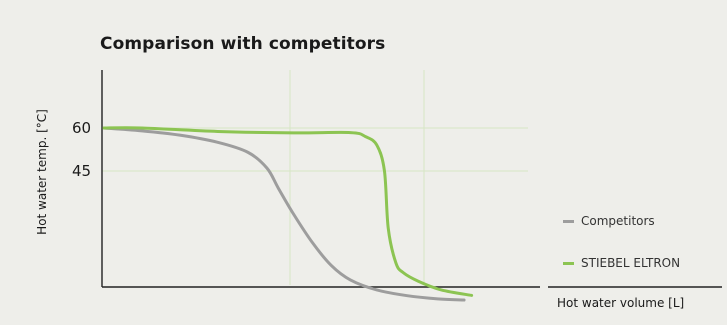 The image size is (727, 325). I want to click on legend-label: Competitors, so click(618, 221).